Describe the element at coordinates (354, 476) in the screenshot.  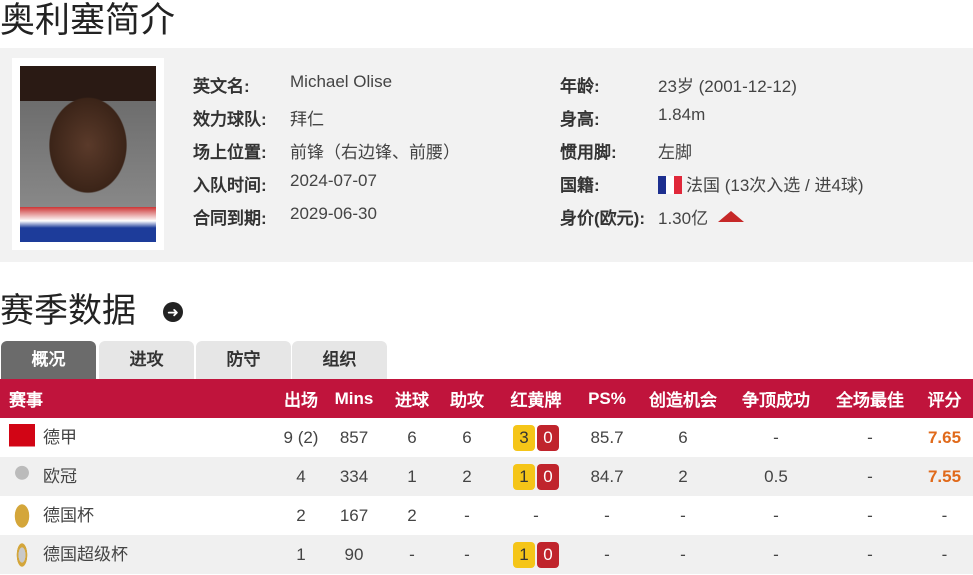
I see `cell-mins: 334` at that location.